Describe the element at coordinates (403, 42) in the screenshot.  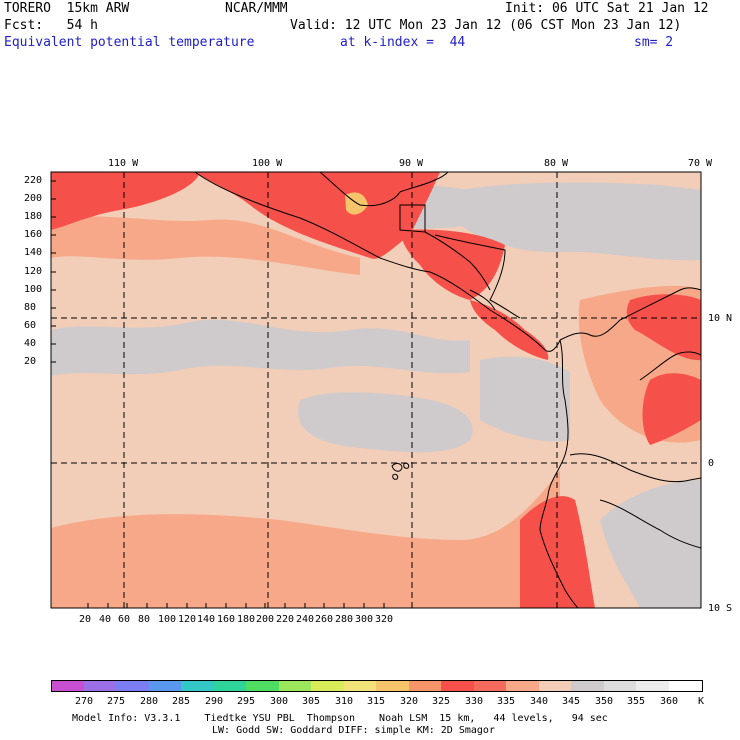
I see `level-info: at k-index = 44` at that location.